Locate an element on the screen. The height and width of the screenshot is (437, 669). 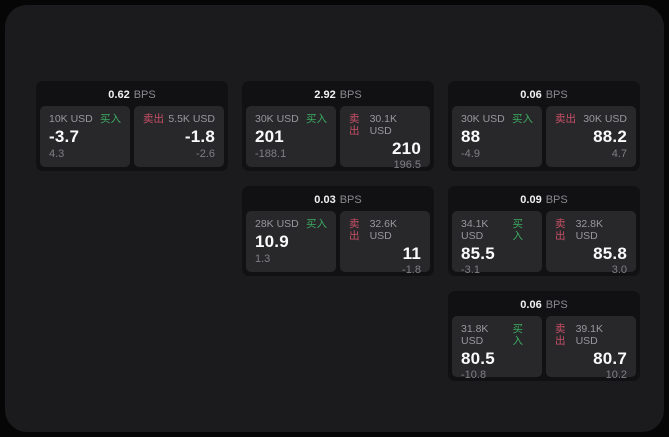
sell-panel-top: 卖出 30.1K USD is located at coordinates (385, 125).